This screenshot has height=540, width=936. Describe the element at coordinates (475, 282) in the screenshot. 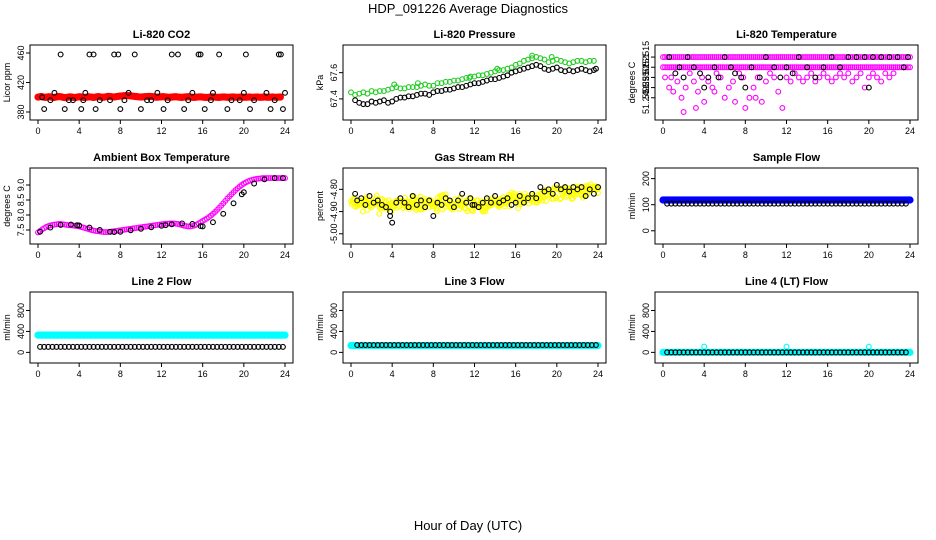

I see `panel-title: Line 3 Flow` at that location.